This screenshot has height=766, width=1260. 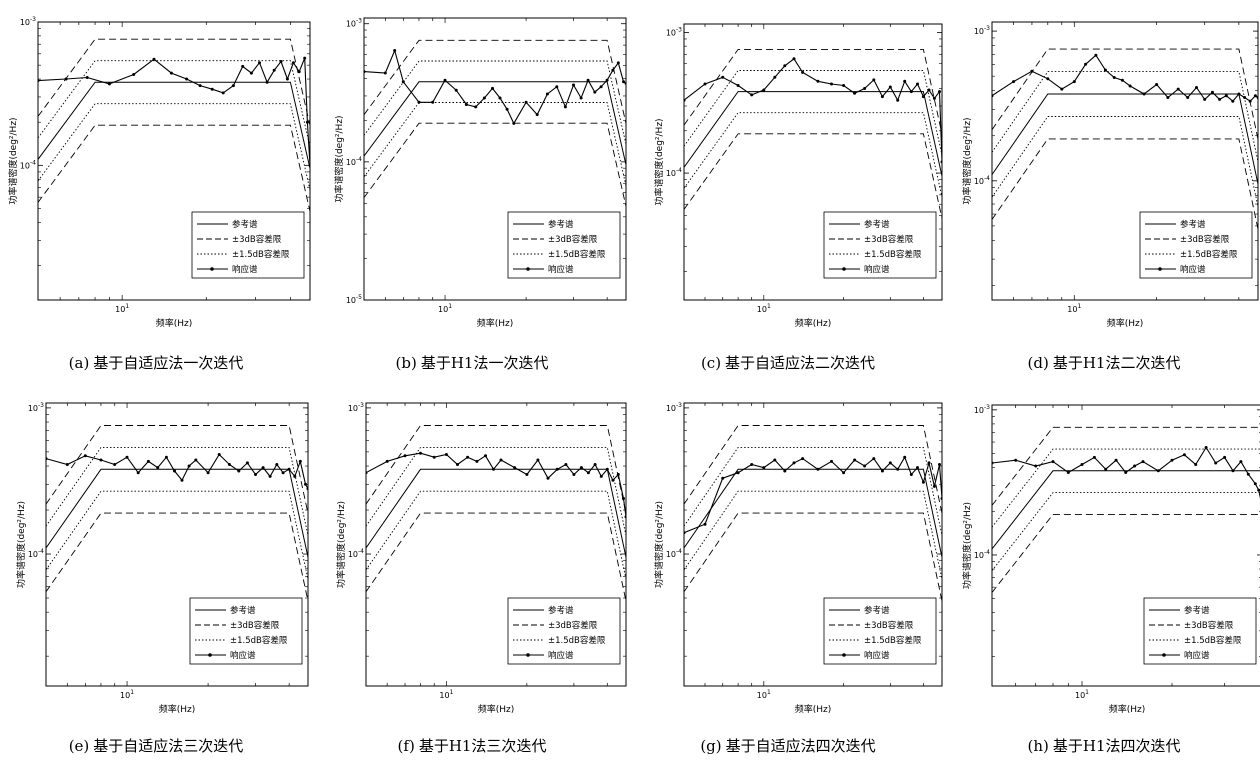 I want to click on upper-3db-line, so click(x=495, y=81).